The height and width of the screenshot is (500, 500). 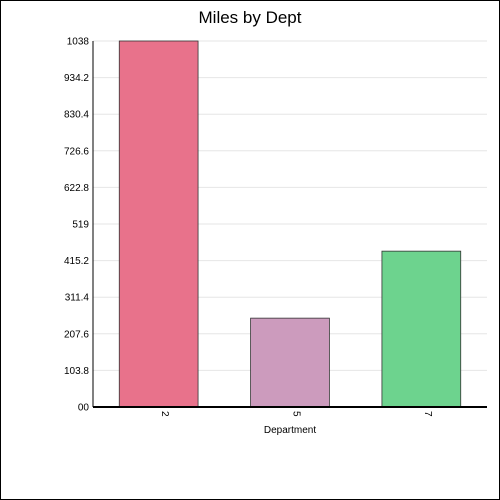 I want to click on x-tick-label: 2, so click(x=164, y=414).